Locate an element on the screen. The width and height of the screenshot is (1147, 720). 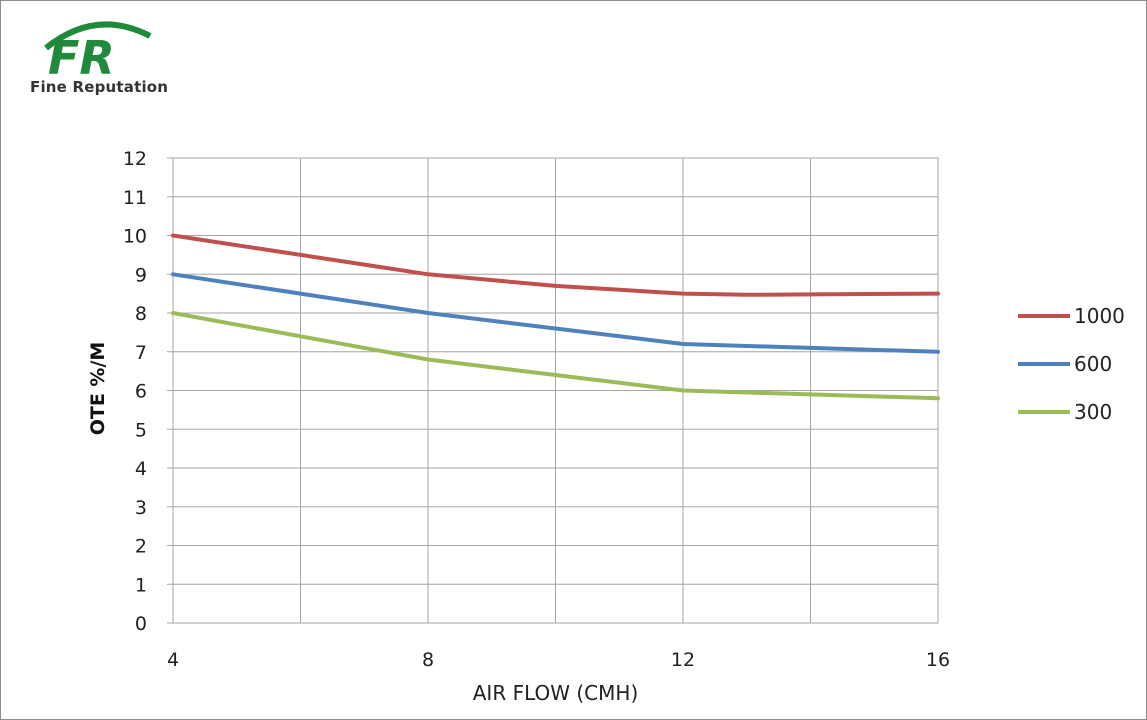
y-tick-label: 7 is located at coordinates (141, 353).